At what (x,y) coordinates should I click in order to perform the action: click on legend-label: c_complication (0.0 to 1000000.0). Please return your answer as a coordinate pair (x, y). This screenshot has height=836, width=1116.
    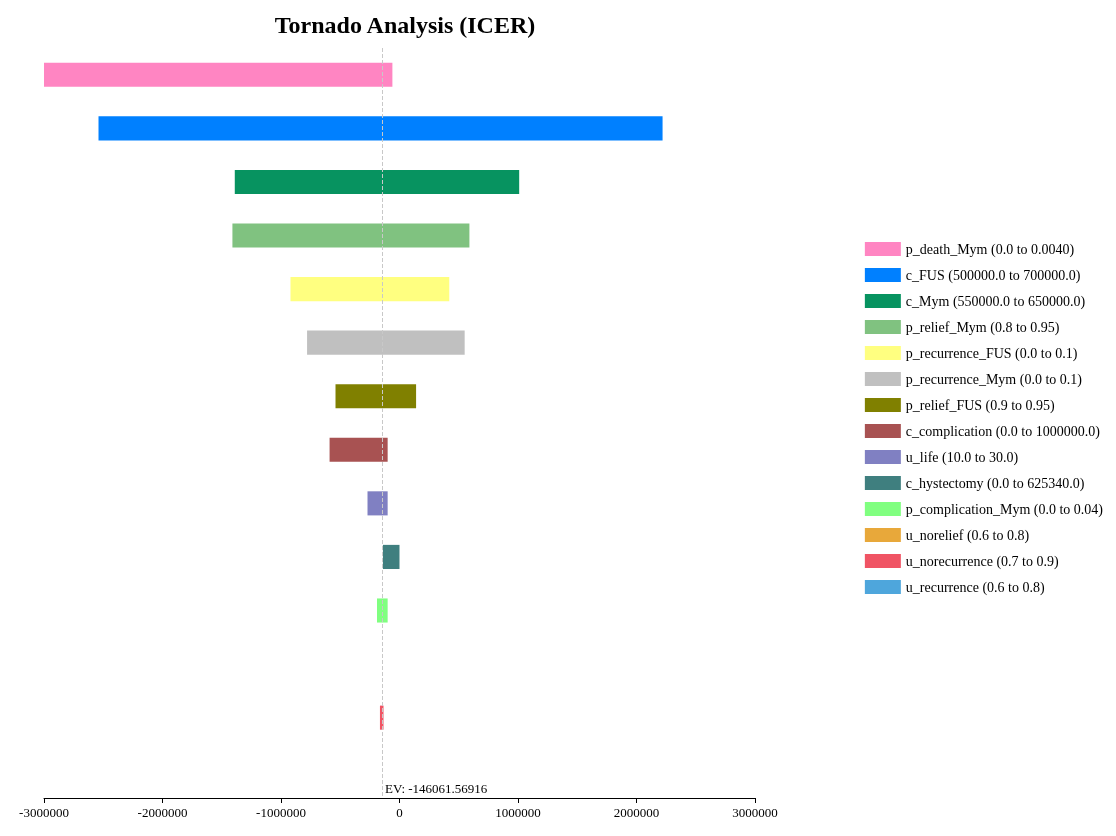
    Looking at the image, I should click on (1003, 431).